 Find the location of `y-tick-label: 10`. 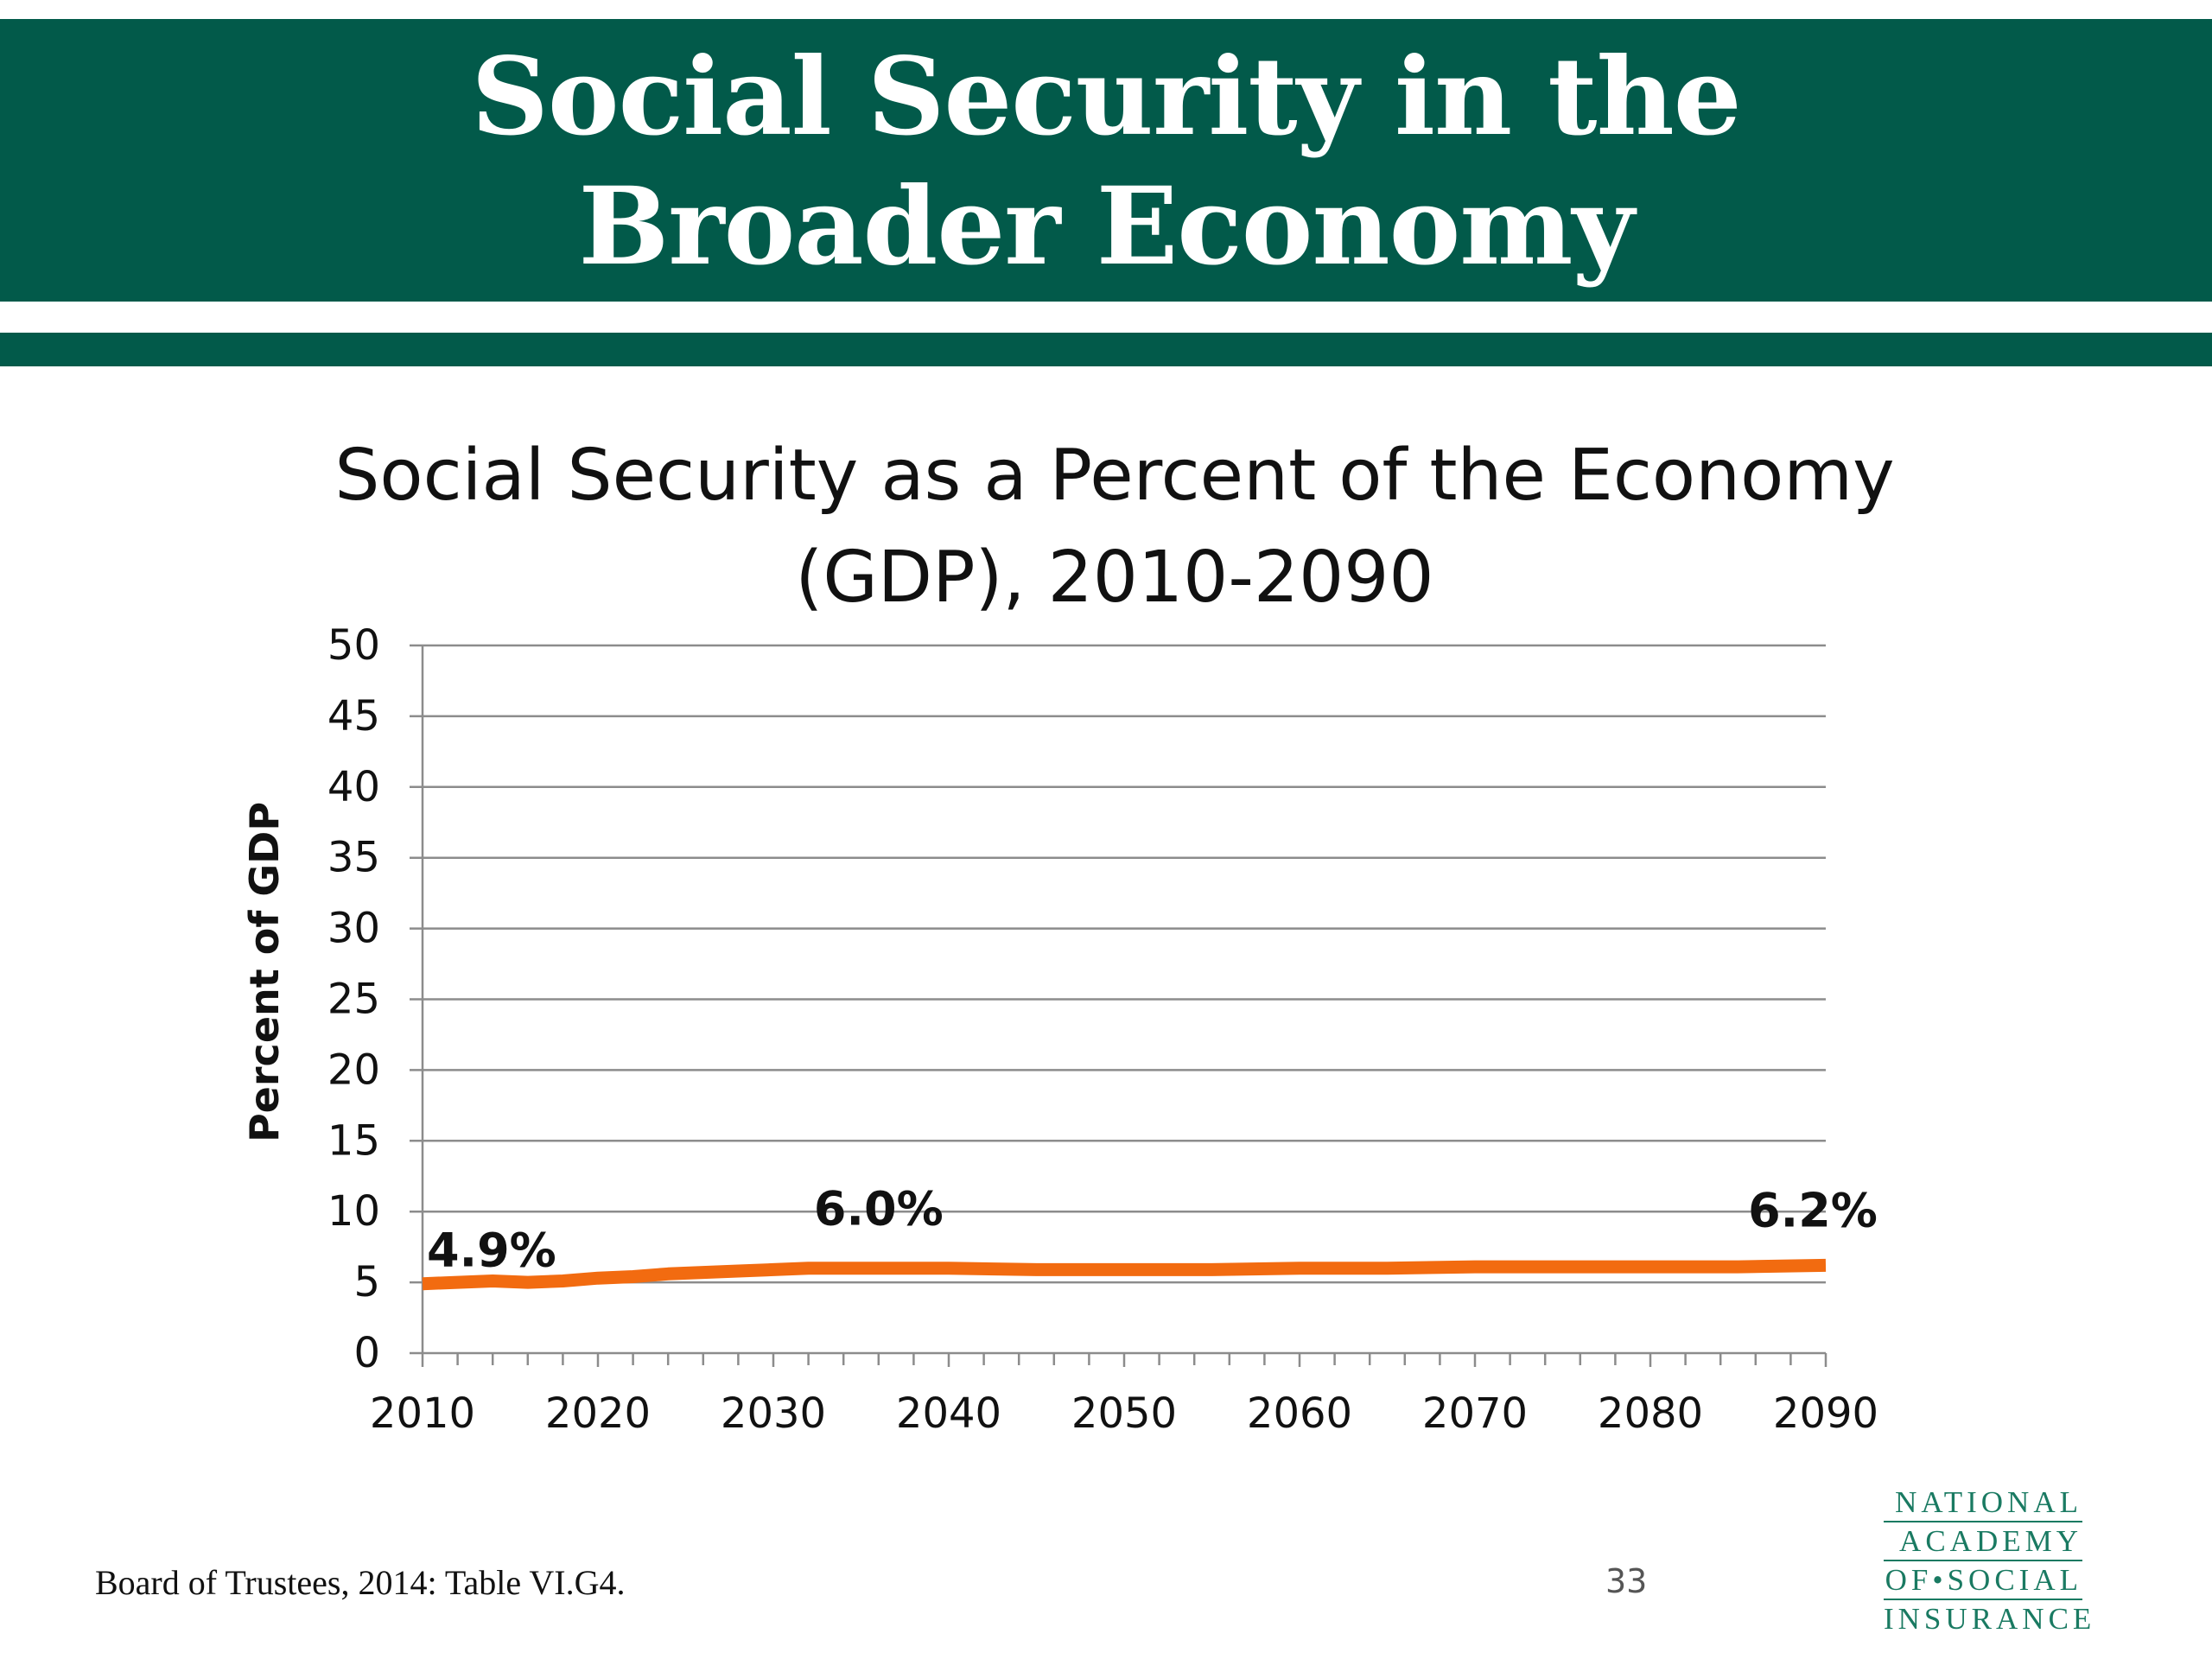

y-tick-label: 10 is located at coordinates (353, 1211).